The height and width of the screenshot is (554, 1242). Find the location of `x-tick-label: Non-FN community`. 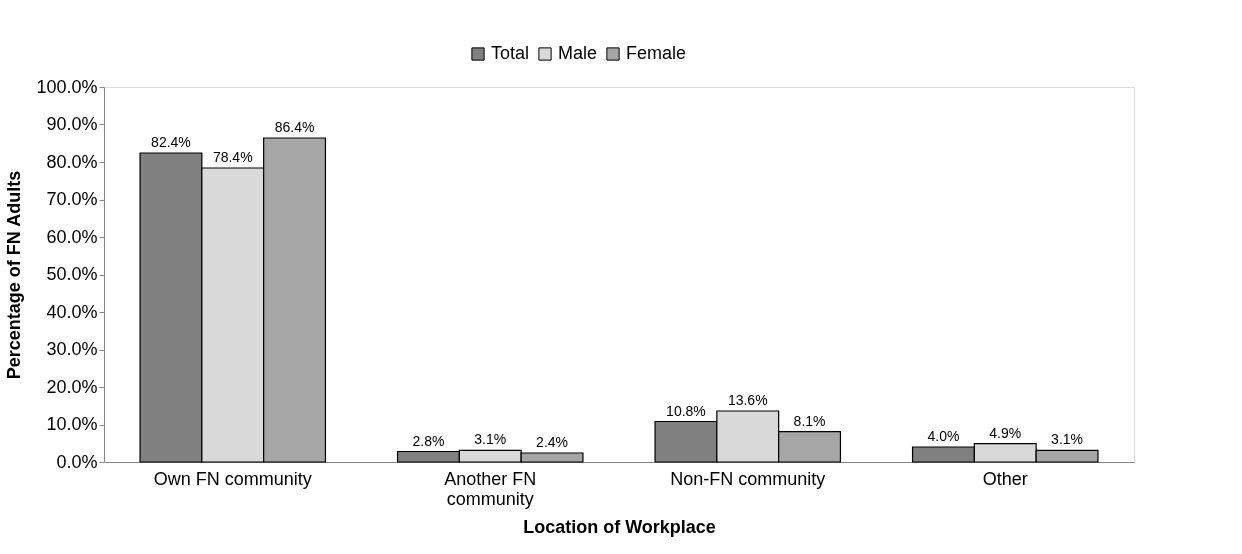

x-tick-label: Non-FN community is located at coordinates (748, 478).